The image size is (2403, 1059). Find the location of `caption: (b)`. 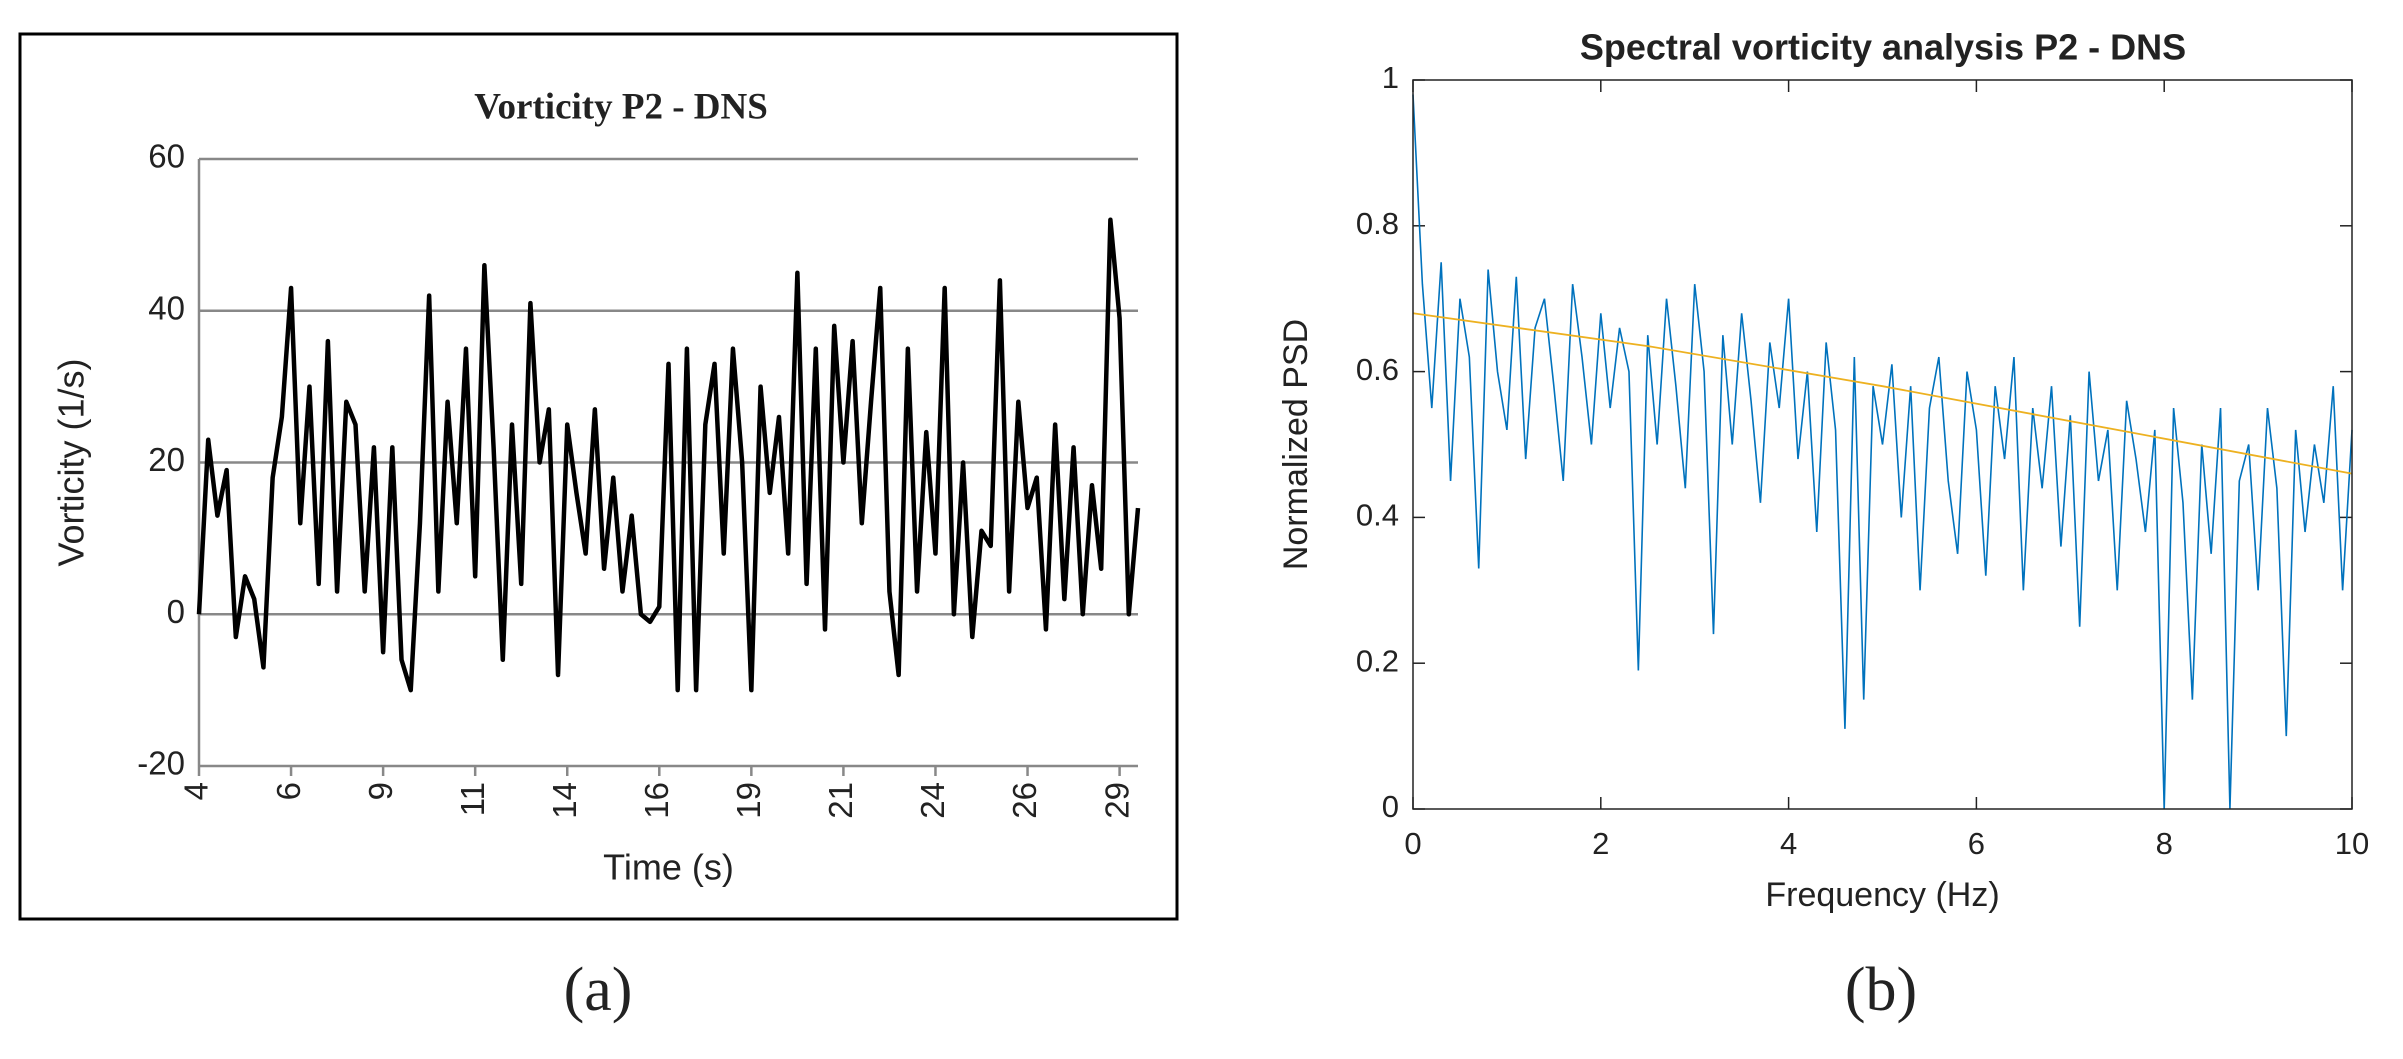

caption: (b) is located at coordinates (1881, 990).